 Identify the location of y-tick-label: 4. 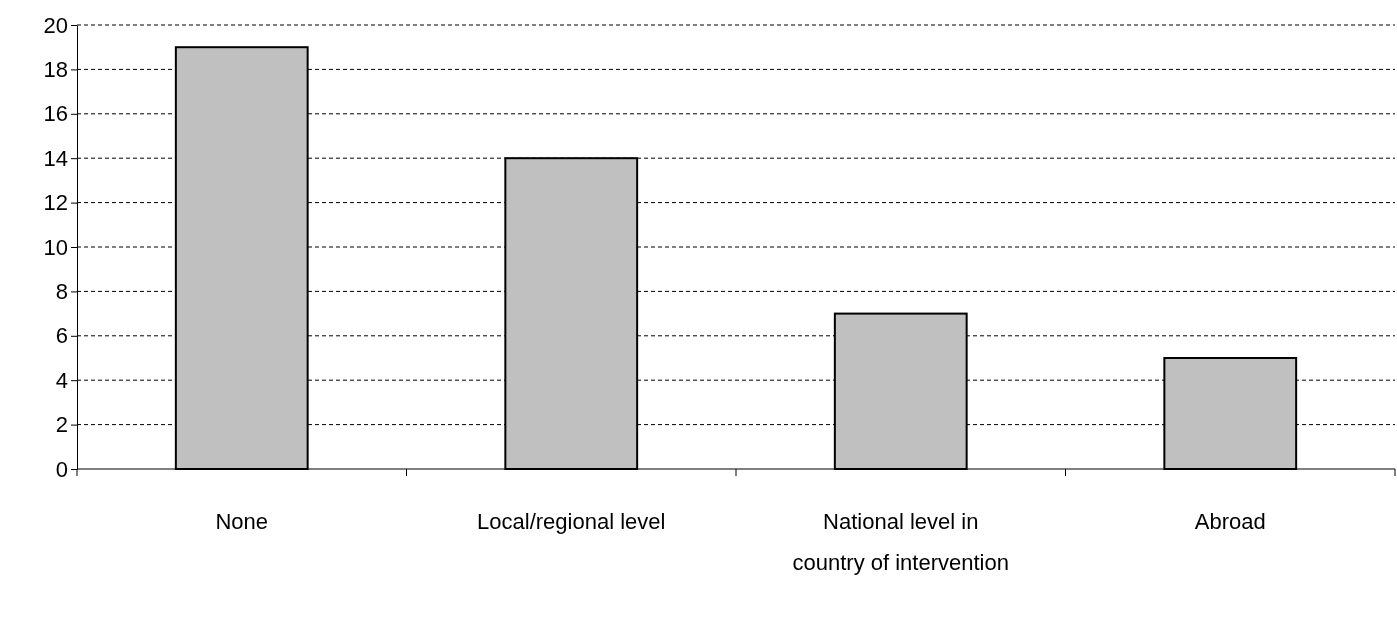
(61, 380).